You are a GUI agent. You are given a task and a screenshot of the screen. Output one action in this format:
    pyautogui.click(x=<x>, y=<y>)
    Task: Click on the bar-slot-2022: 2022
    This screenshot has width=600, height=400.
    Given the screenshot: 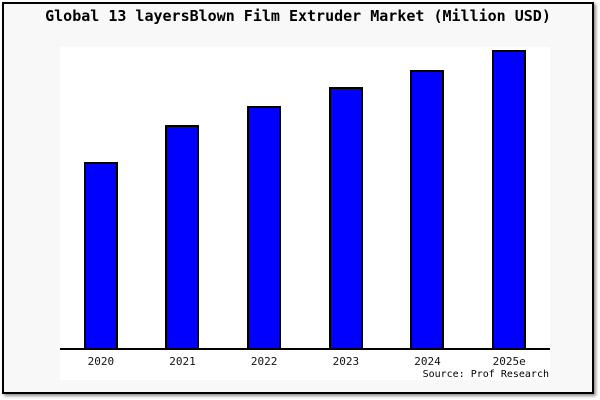 What is the action you would take?
    pyautogui.click(x=264, y=207)
    